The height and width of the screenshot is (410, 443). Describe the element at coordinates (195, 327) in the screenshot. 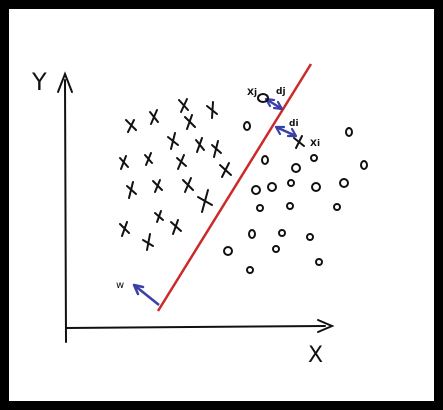

I see `x-axis-line` at that location.